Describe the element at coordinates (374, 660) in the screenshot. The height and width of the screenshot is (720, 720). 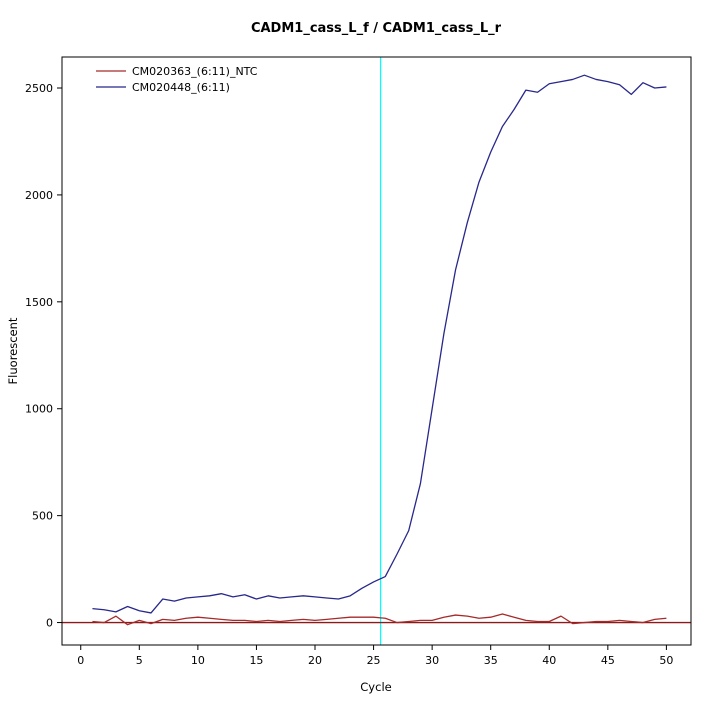
I see `x-tick-label: 25` at that location.